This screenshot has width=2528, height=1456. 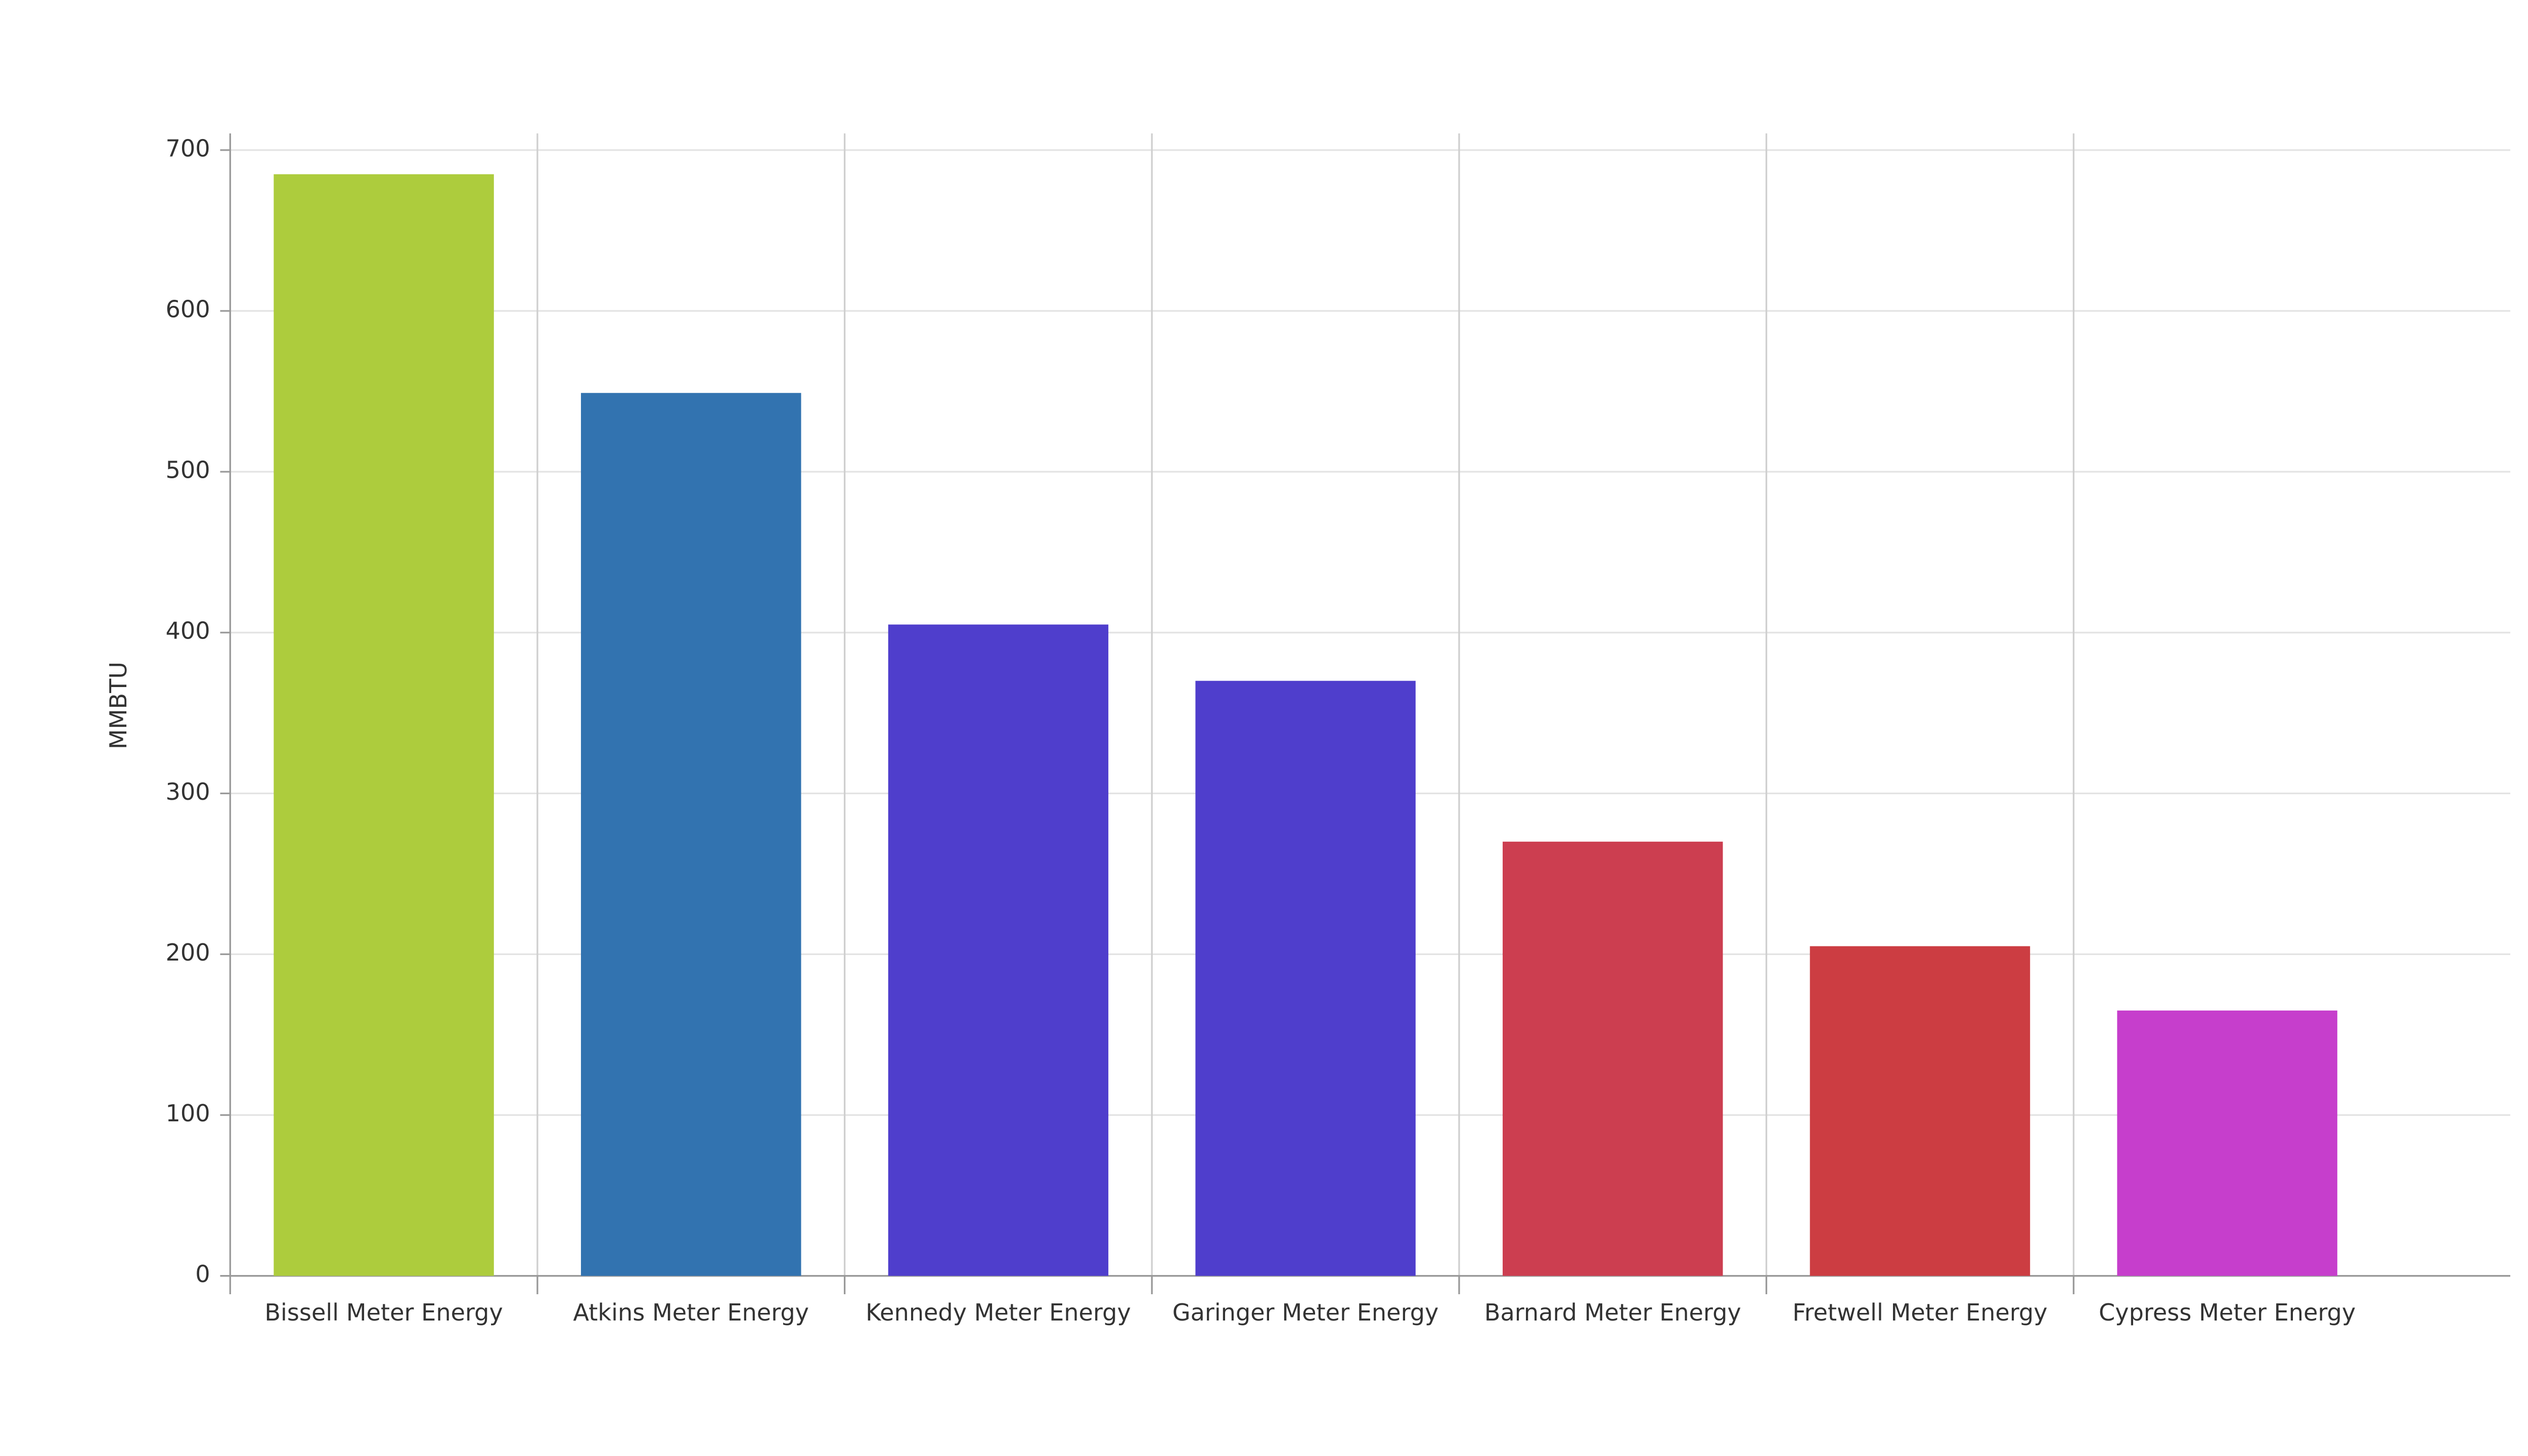 What do you see at coordinates (384, 1312) in the screenshot?
I see `x-tick-label: Bissell Meter Energy` at bounding box center [384, 1312].